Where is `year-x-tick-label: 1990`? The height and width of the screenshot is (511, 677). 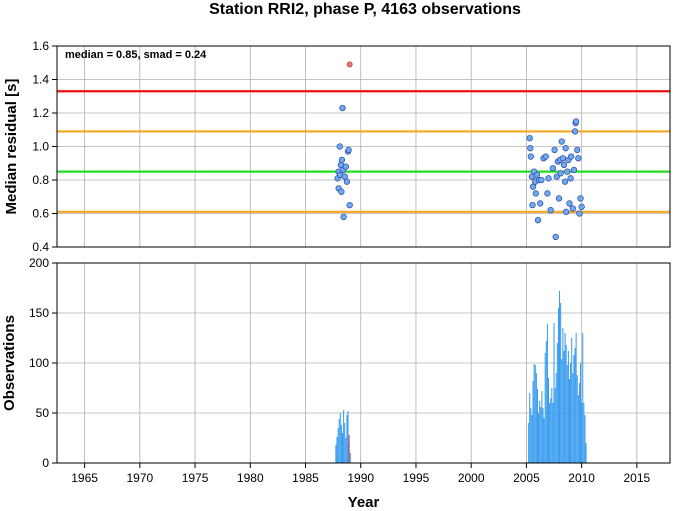
year-x-tick-label: 1990 is located at coordinates (360, 478).